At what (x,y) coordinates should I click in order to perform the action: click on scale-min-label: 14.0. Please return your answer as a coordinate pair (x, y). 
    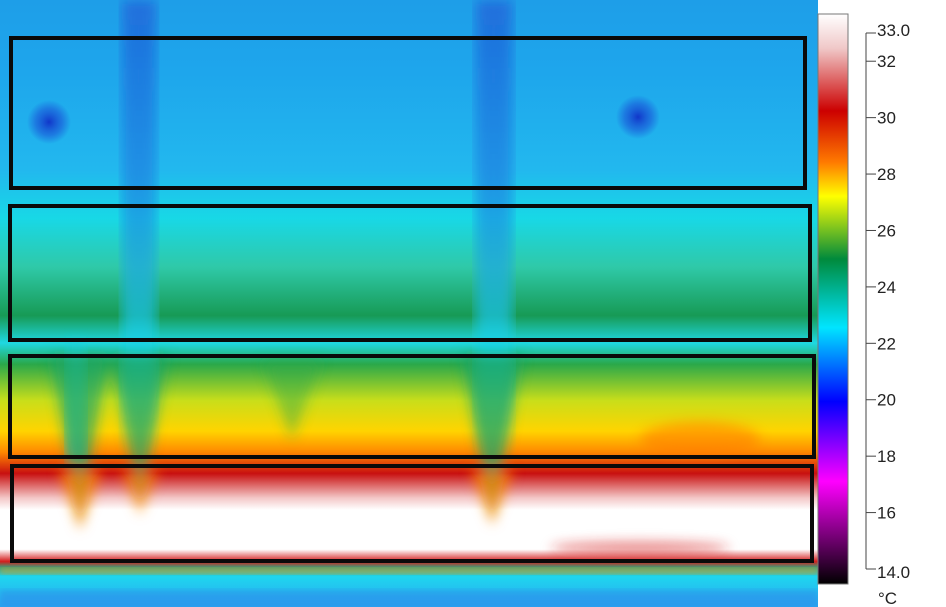
    Looking at the image, I should click on (893, 572).